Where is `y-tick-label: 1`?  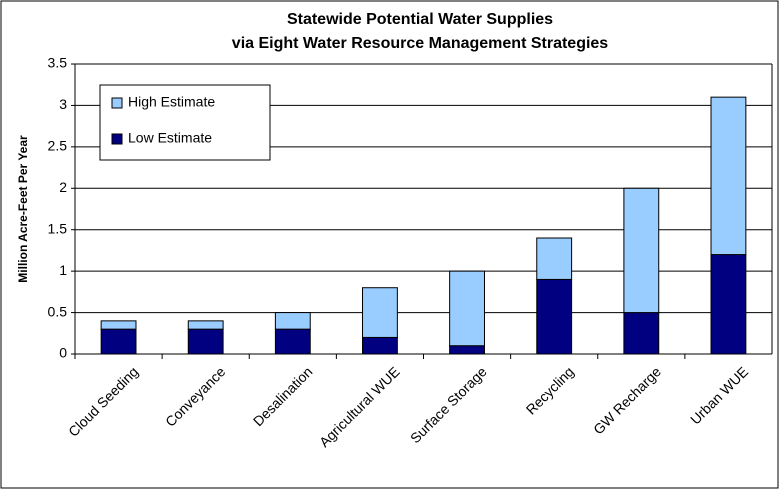 y-tick-label: 1 is located at coordinates (63, 270).